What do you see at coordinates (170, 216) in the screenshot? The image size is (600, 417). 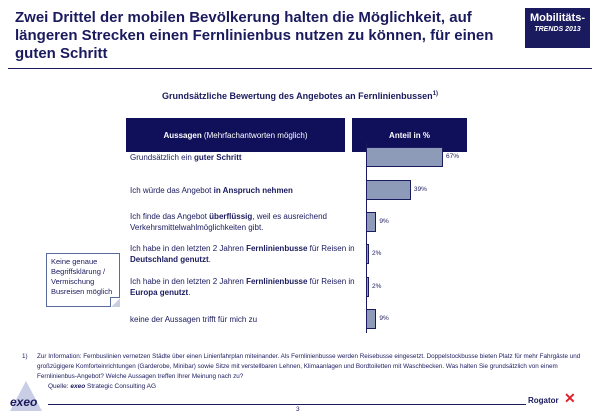 I see `label-part: Ich finde das Angebot` at bounding box center [170, 216].